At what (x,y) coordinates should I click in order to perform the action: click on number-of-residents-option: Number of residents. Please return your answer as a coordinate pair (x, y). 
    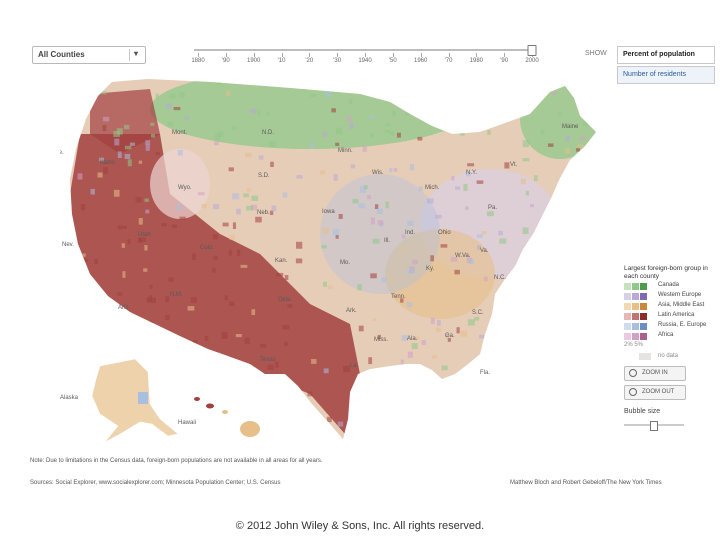
    Looking at the image, I should click on (666, 75).